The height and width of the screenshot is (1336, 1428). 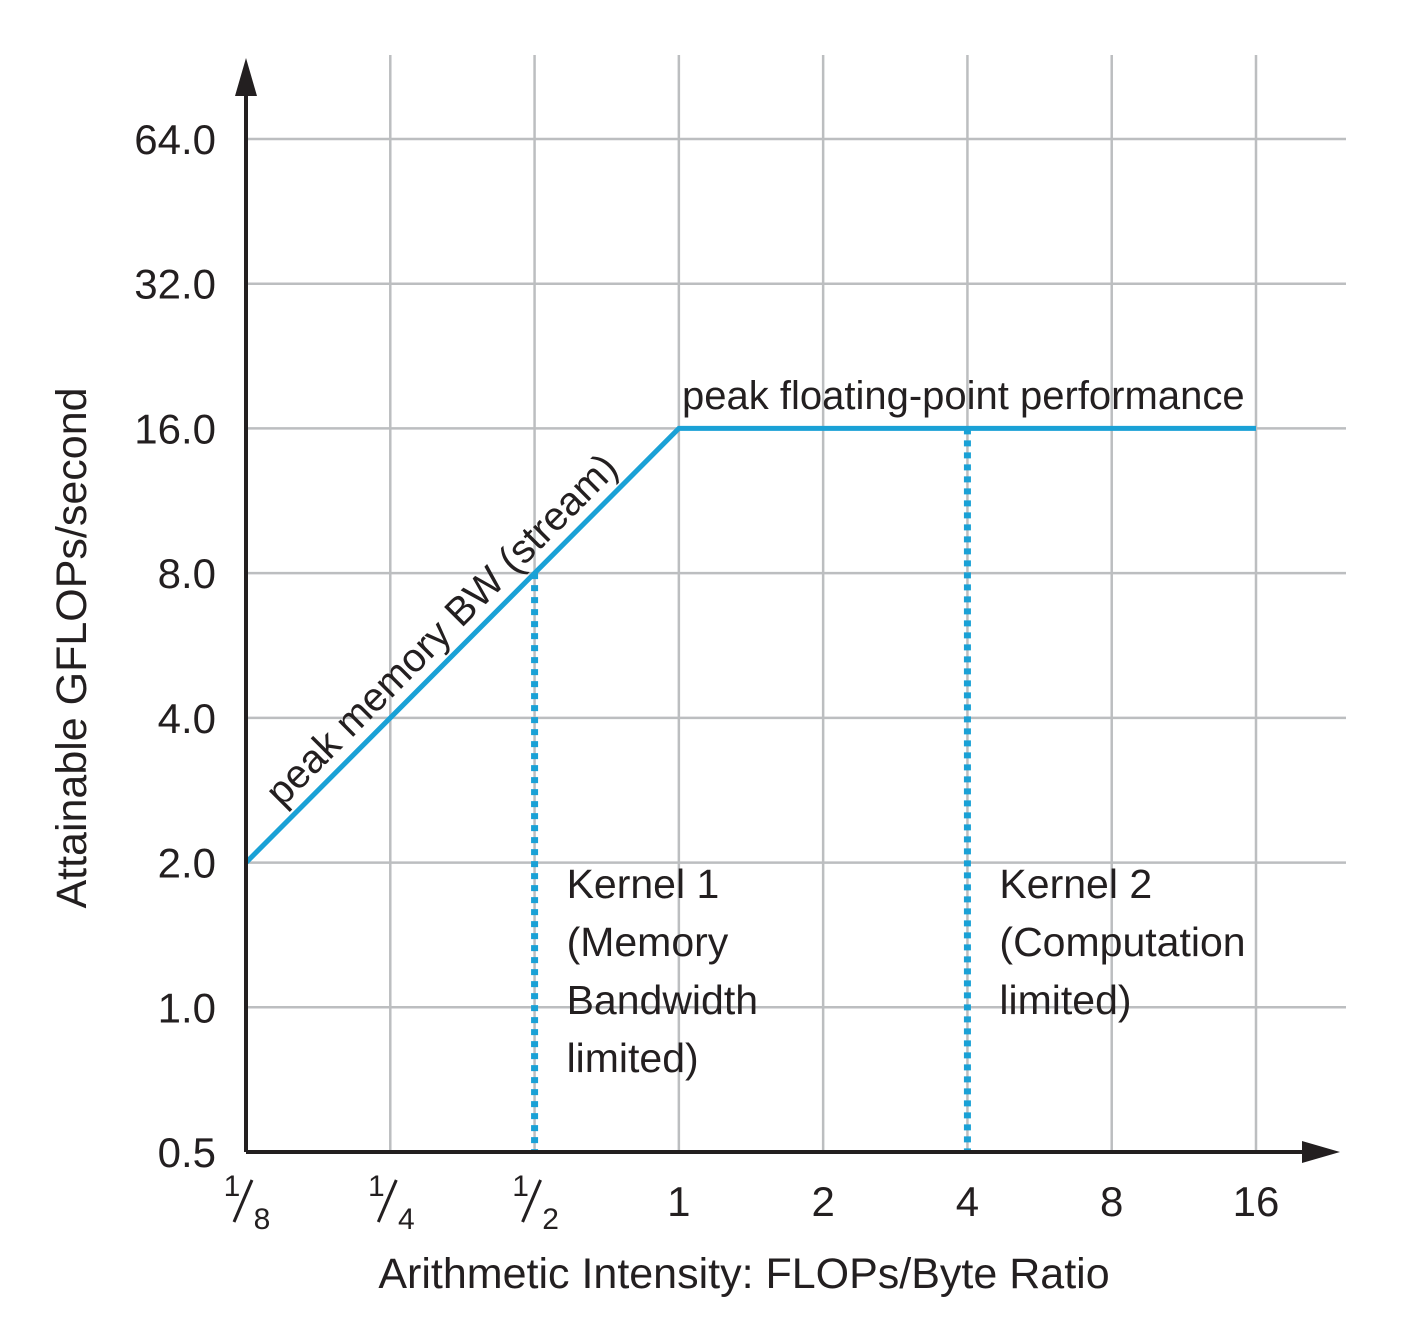 I want to click on y-tick-label: 4.0, so click(x=187, y=718).